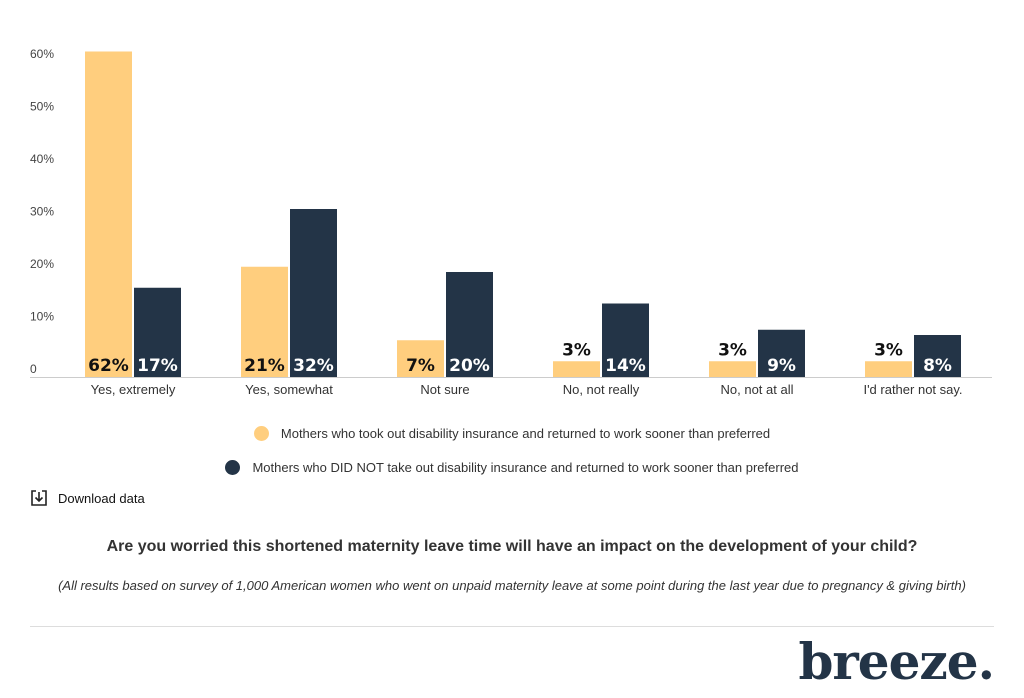  I want to click on divider, so click(512, 626).